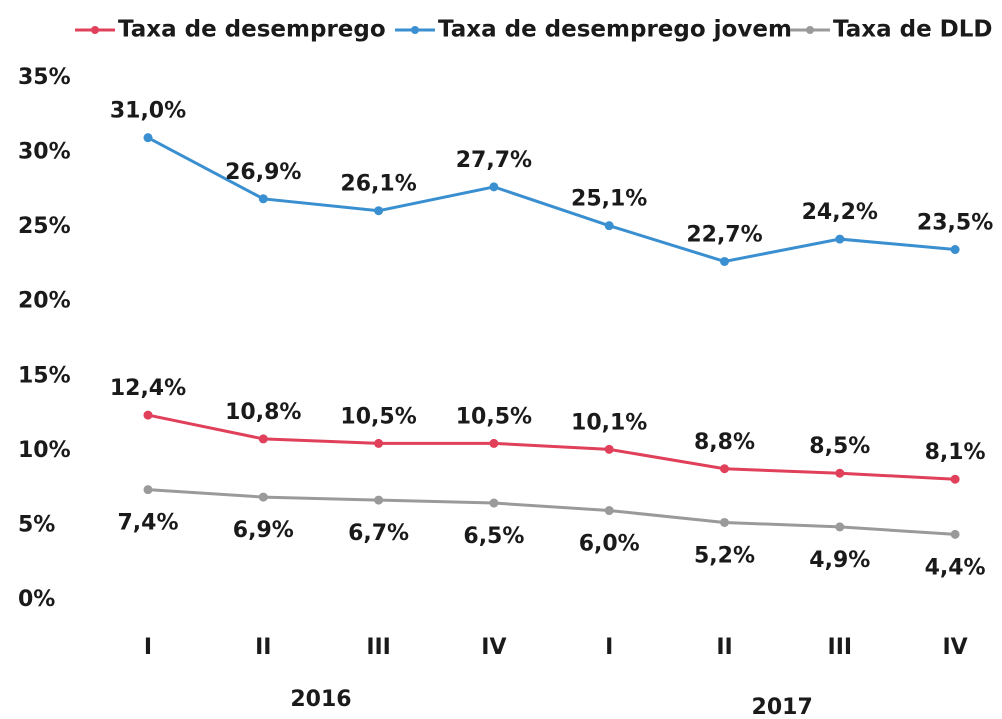 The width and height of the screenshot is (1002, 719). I want to click on y-tick-label: 15%, so click(44, 375).